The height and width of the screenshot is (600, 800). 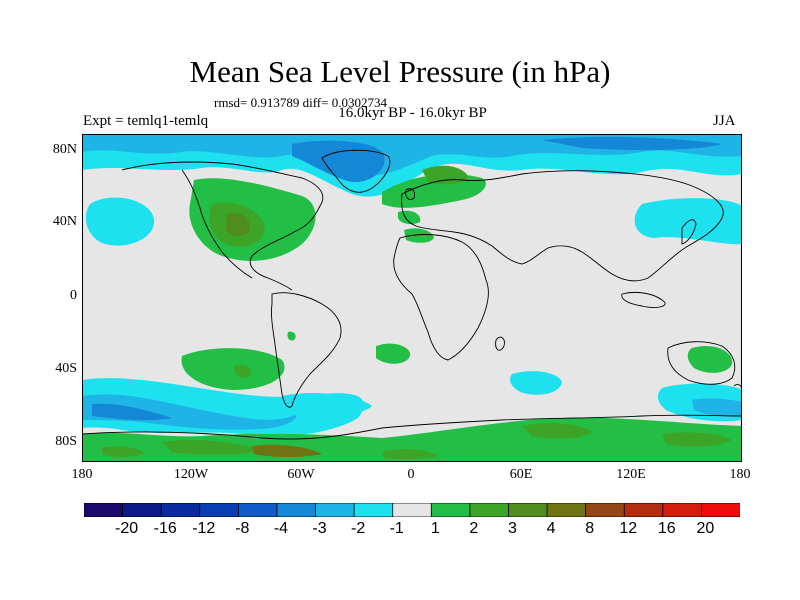 I want to click on colorbar-label: 3, so click(x=512, y=528).